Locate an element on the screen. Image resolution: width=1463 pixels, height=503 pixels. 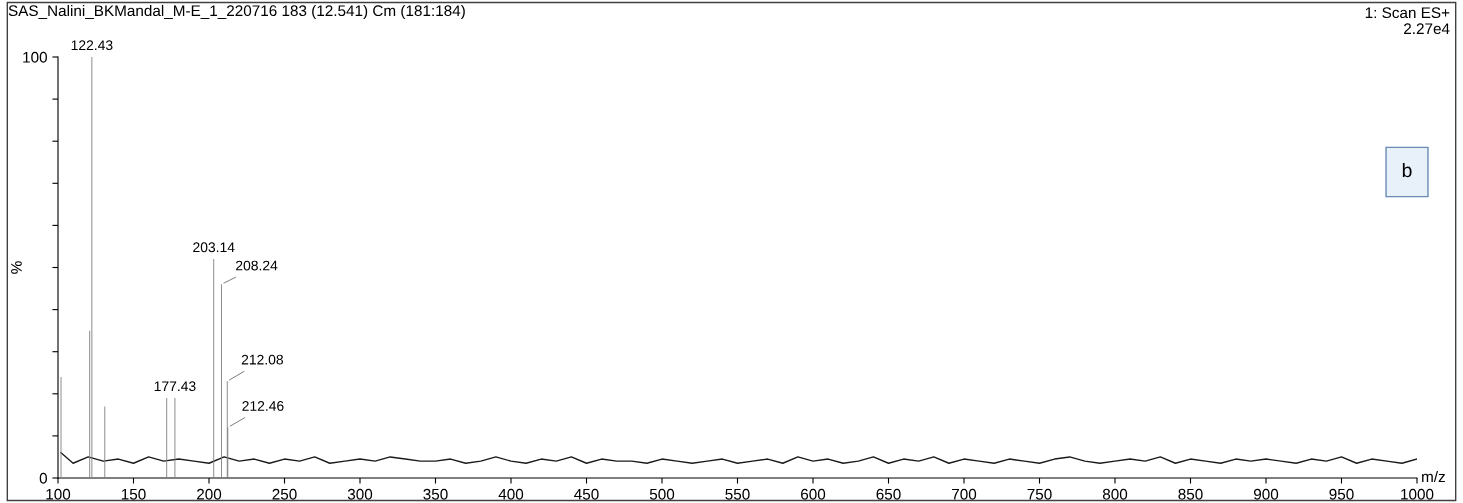
x-tick-label: 450 is located at coordinates (586, 494).